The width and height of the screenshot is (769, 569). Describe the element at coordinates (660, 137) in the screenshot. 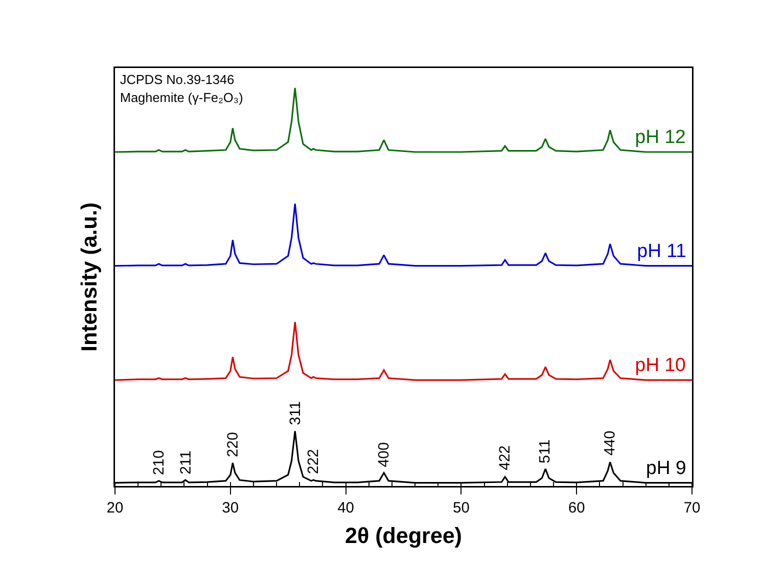

I see `series-label: pH 12` at that location.